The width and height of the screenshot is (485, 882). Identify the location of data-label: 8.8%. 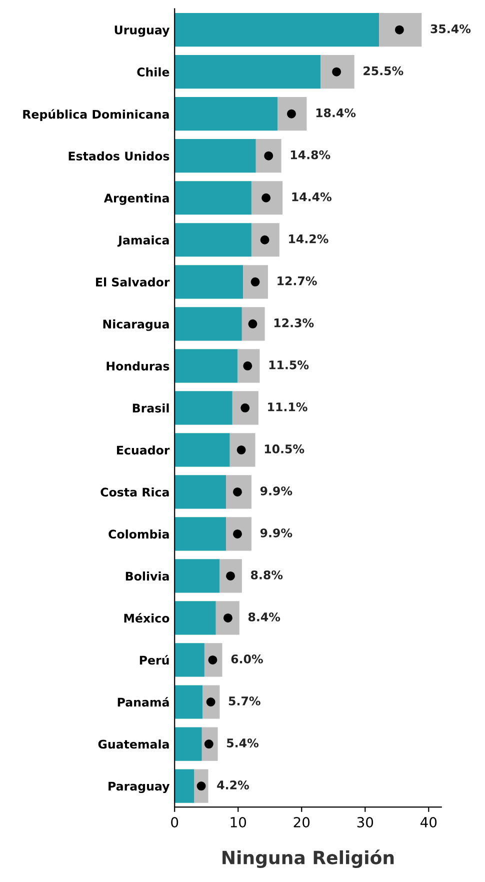
(266, 575).